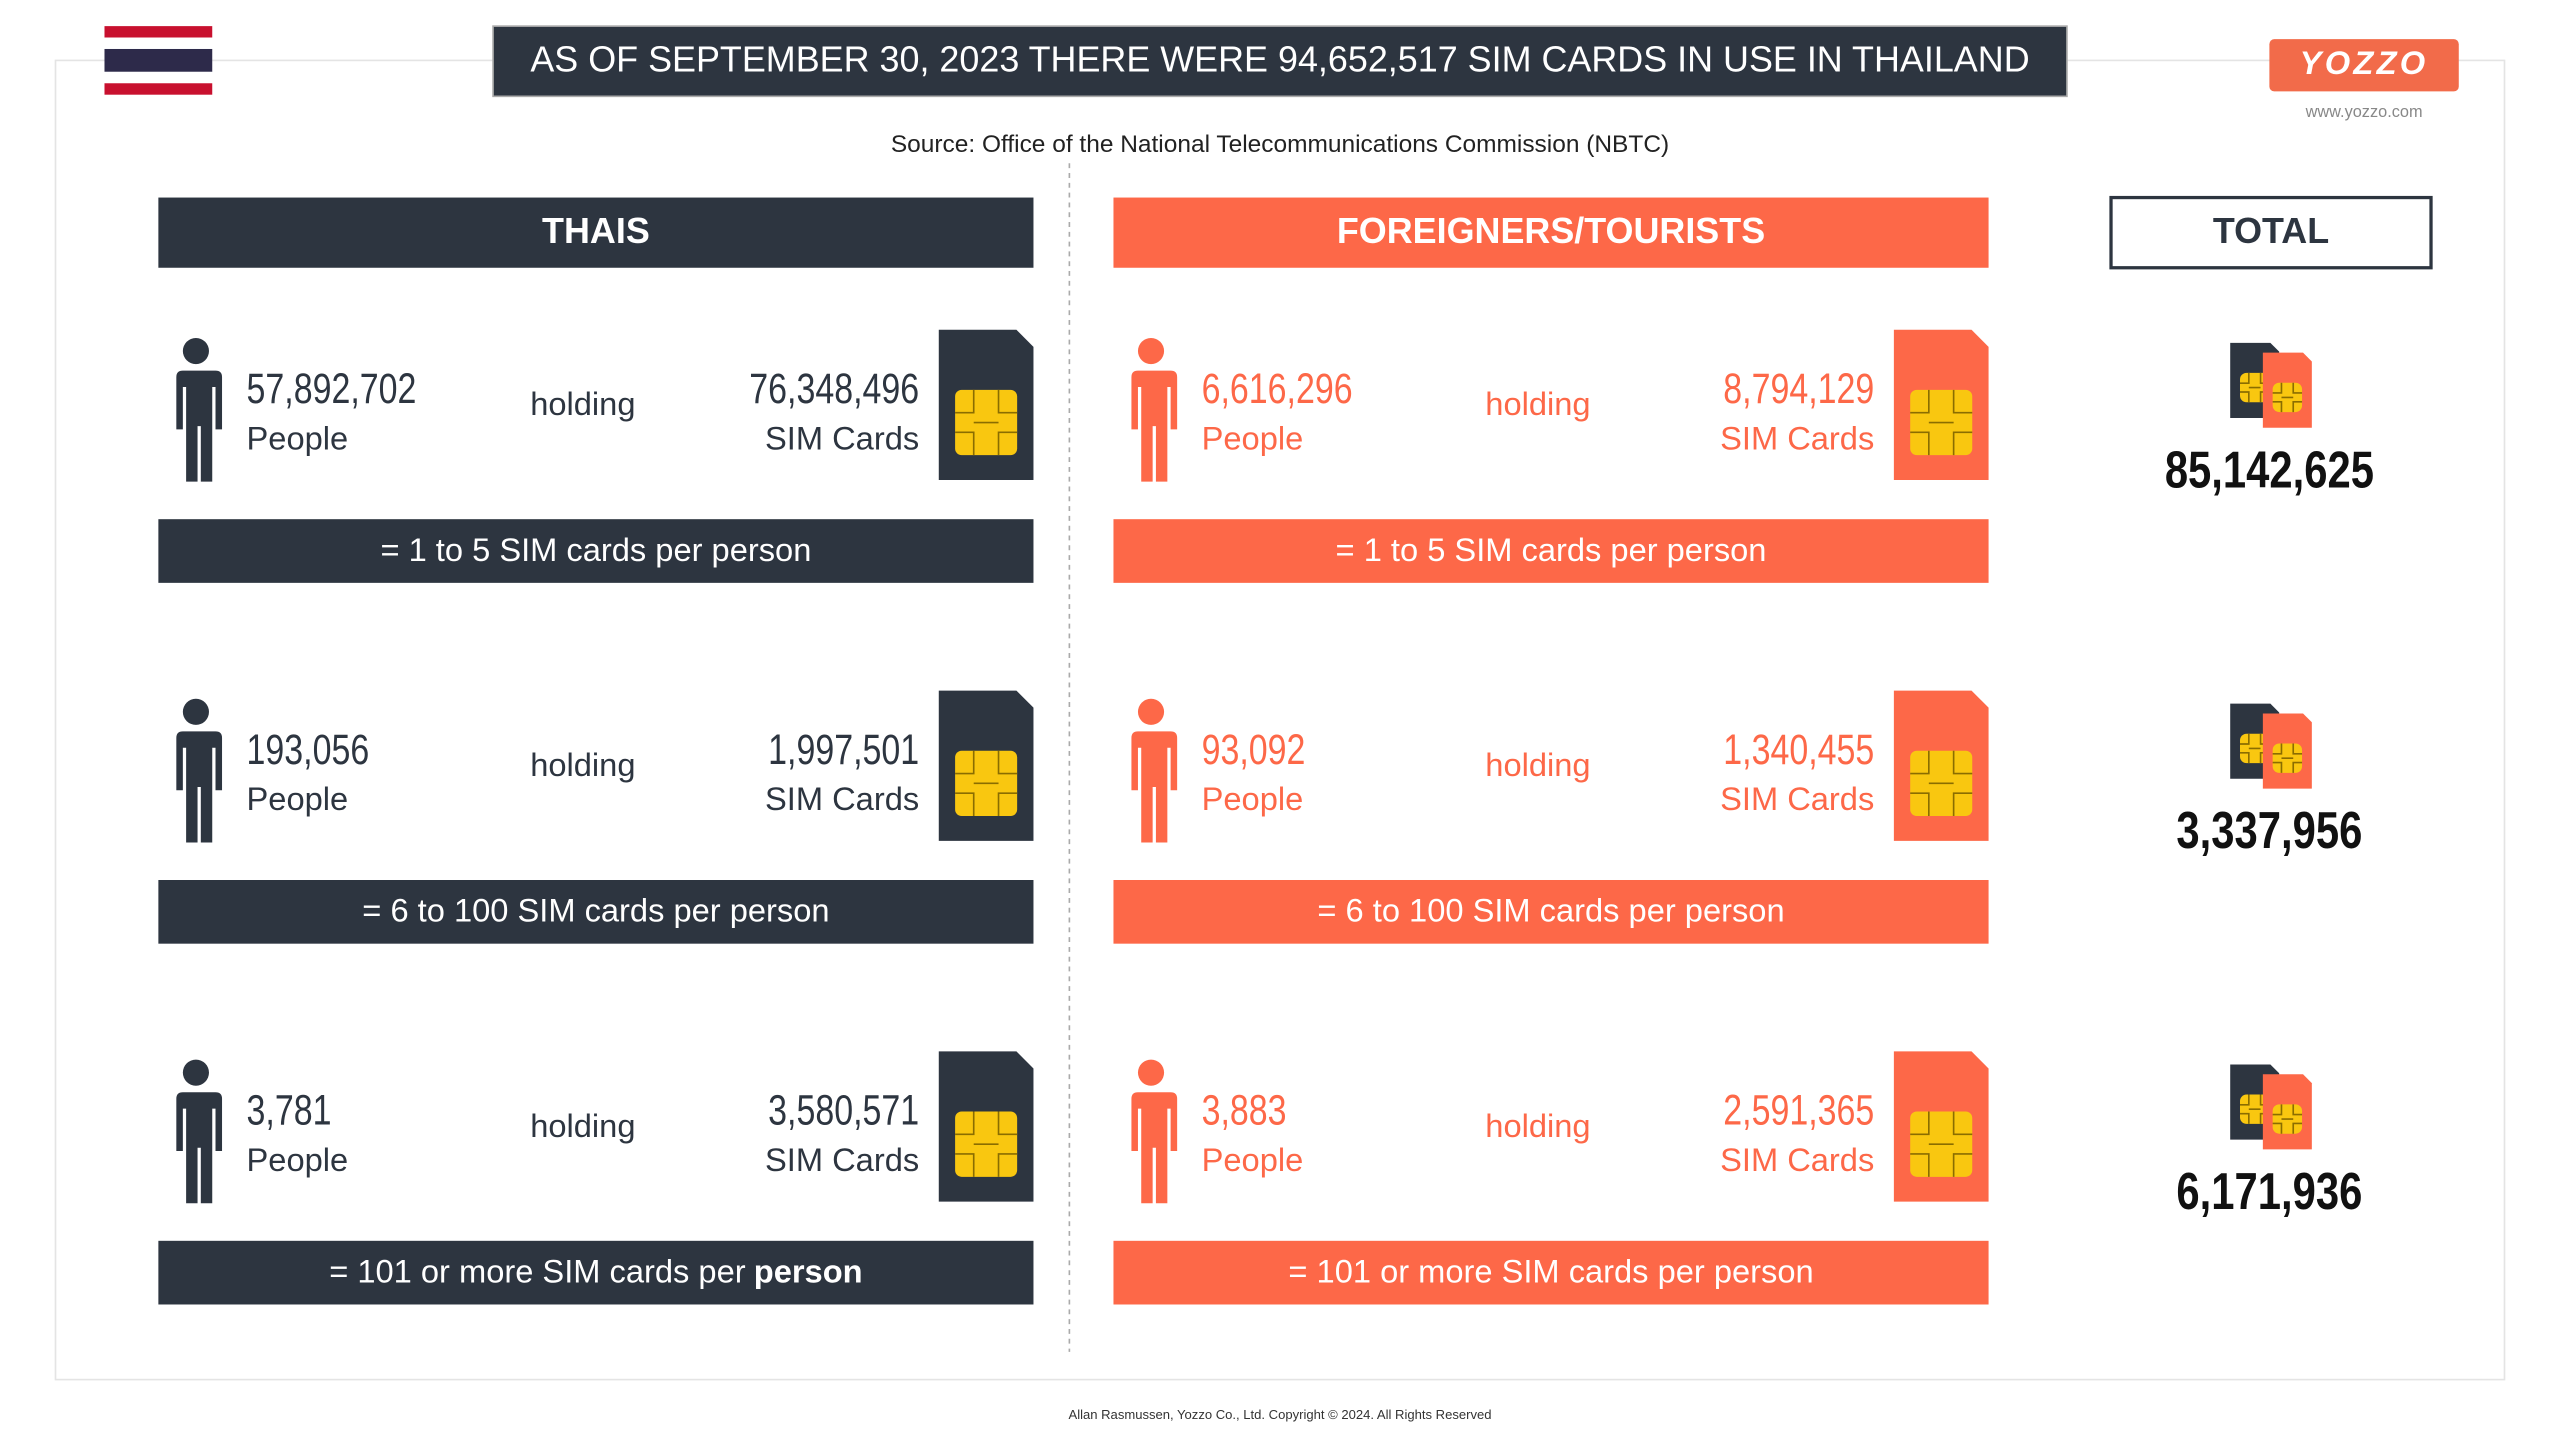 This screenshot has height=1440, width=2560. I want to click on sim-count: 2,591,365, so click(1798, 1110).